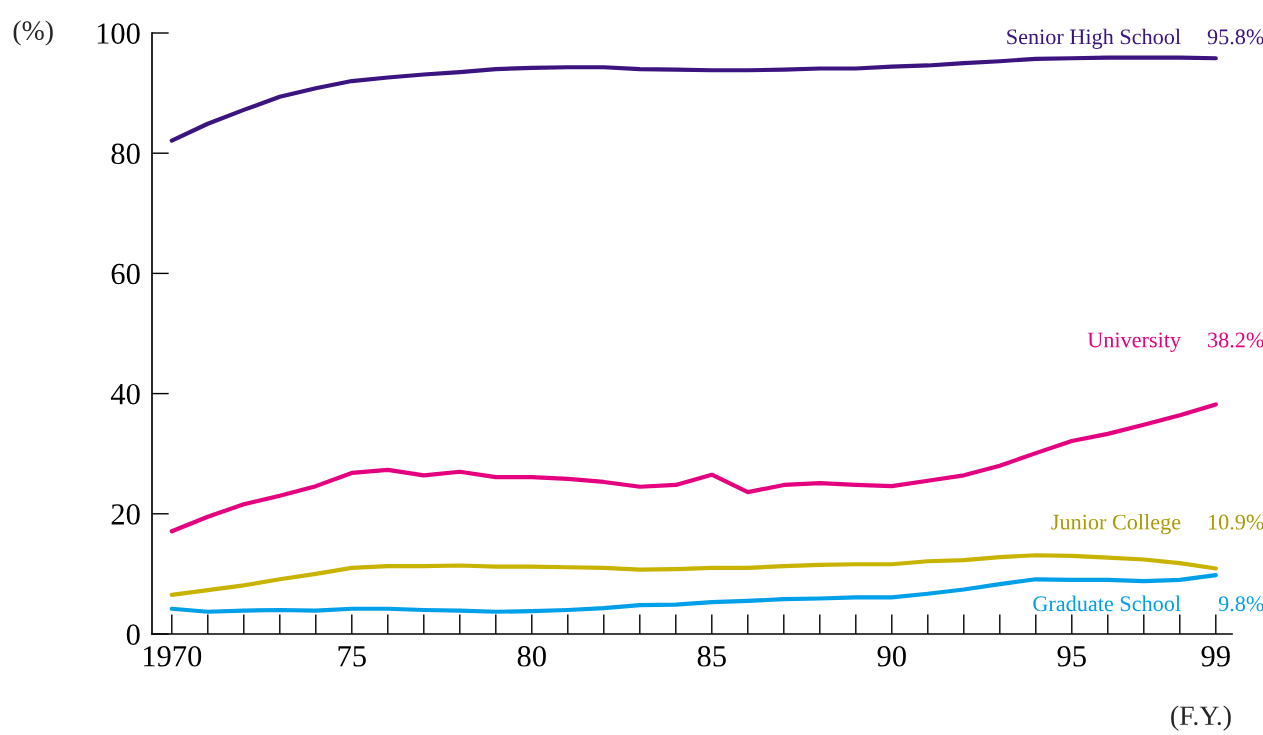  Describe the element at coordinates (1235, 522) in the screenshot. I see `data-label: 10.9%` at that location.